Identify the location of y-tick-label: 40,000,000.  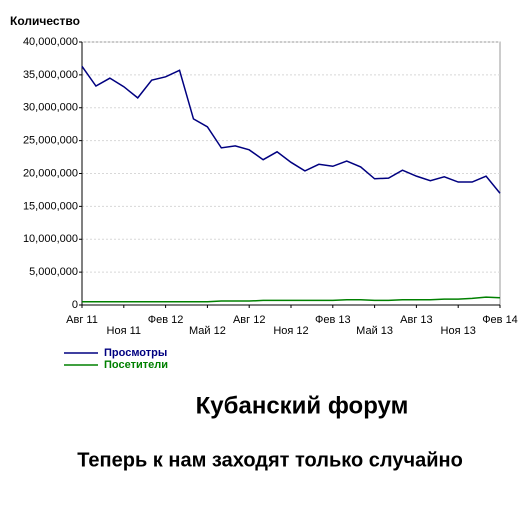
(50, 42).